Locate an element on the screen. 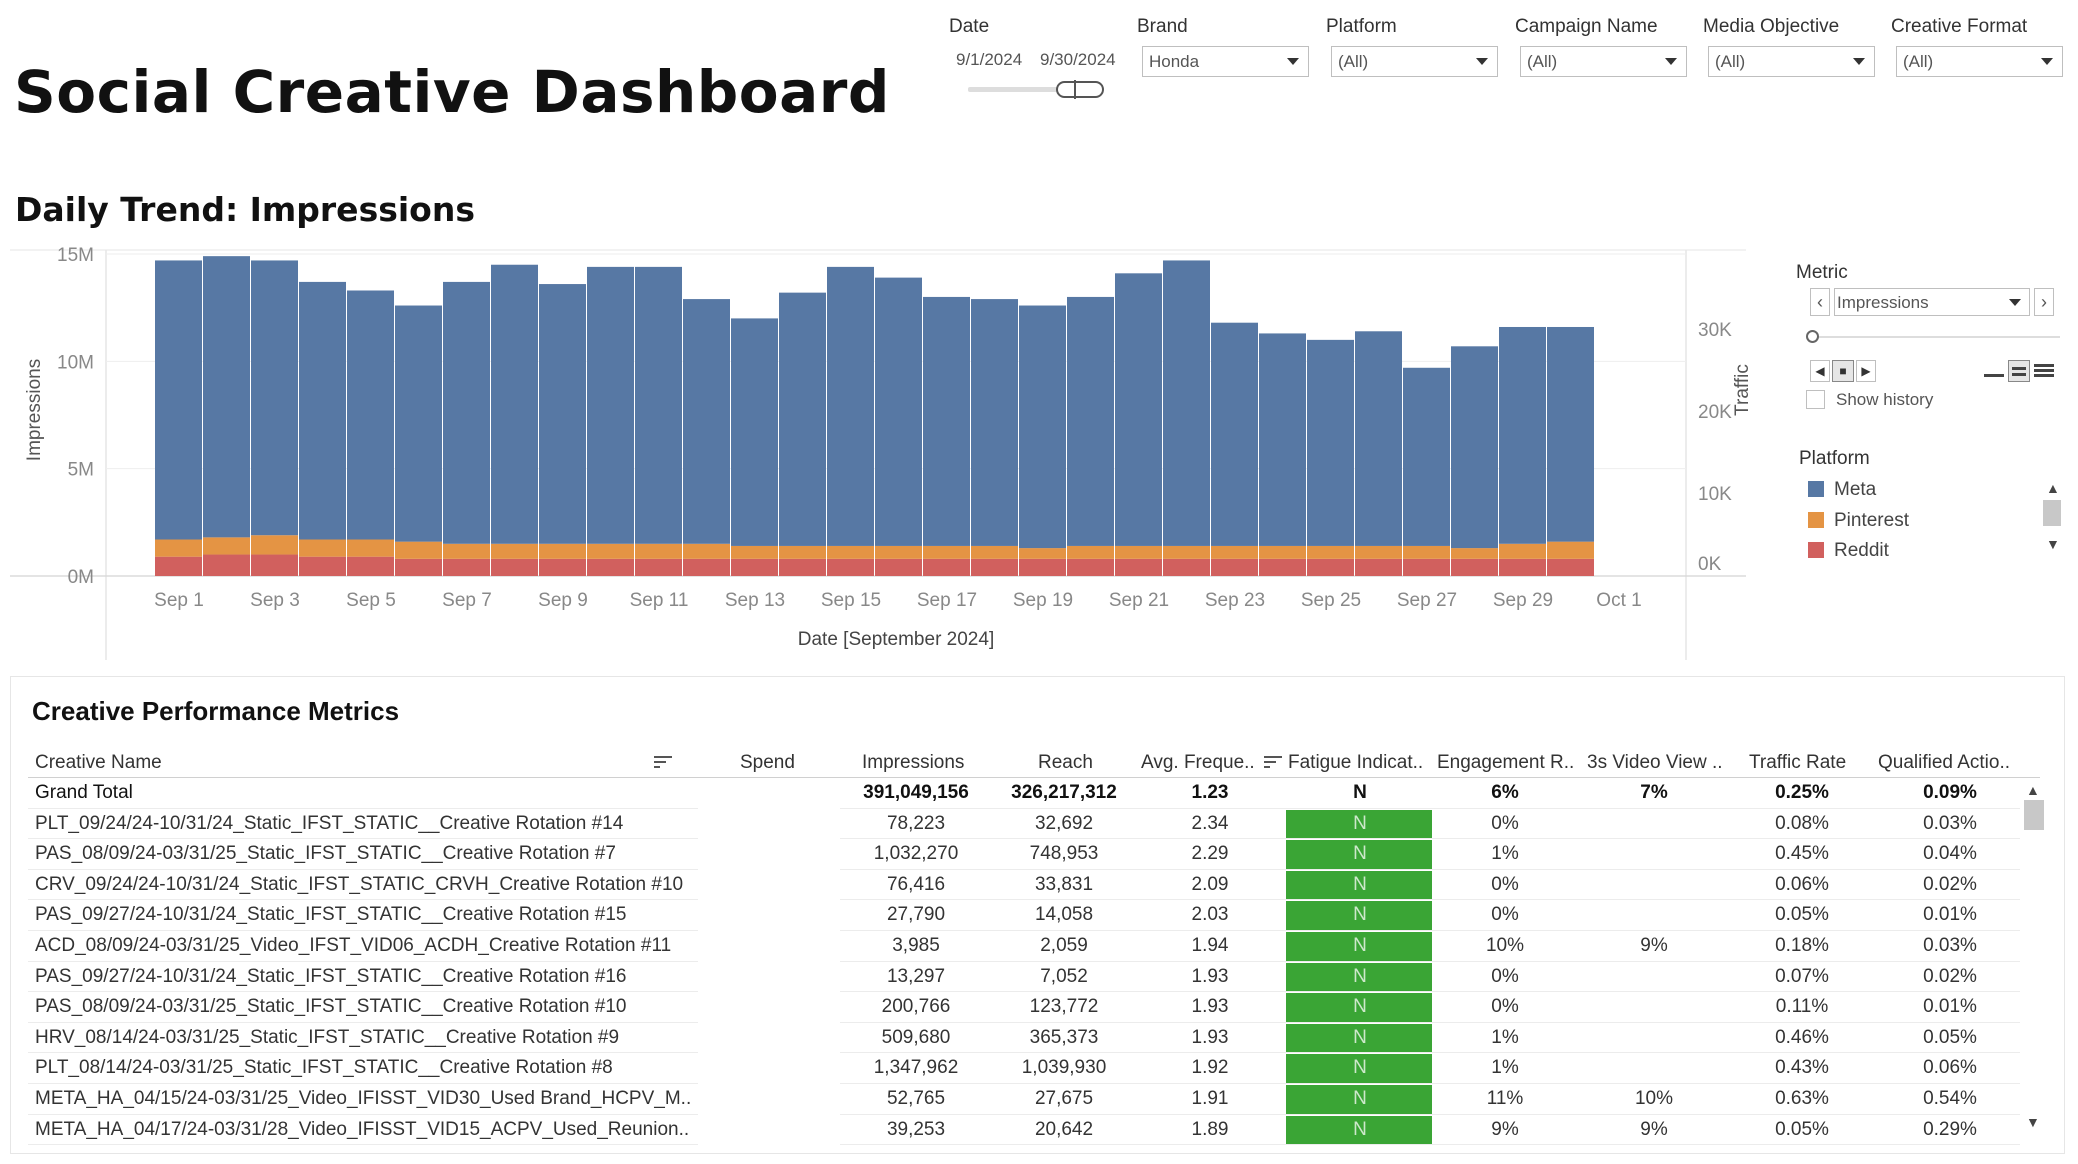 Image resolution: width=2078 pixels, height=1164 pixels. cell-impressions: 76,416 is located at coordinates (916, 884).